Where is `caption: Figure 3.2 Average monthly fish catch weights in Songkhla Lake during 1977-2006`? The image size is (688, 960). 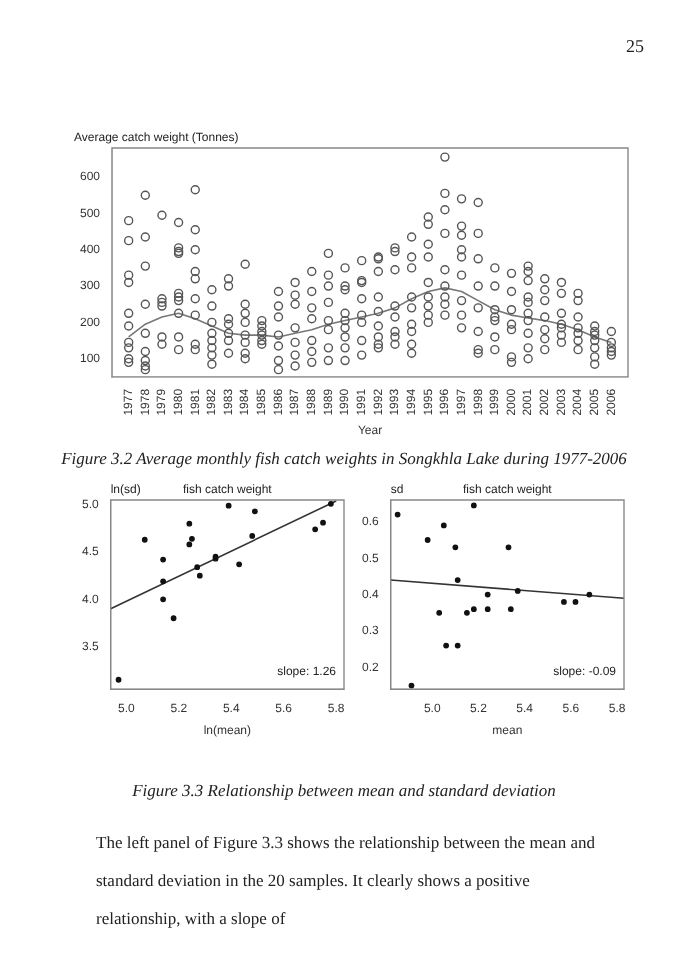 caption: Figure 3.2 Average monthly fish catch weights in Songkhla Lake during 1977-2006 is located at coordinates (344, 458).